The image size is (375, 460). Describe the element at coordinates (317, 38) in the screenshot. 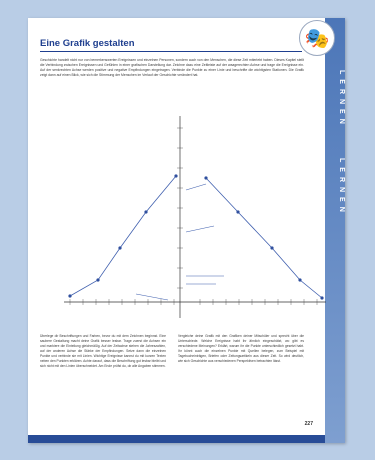

I see `theater-masks-icon: 🎭` at that location.